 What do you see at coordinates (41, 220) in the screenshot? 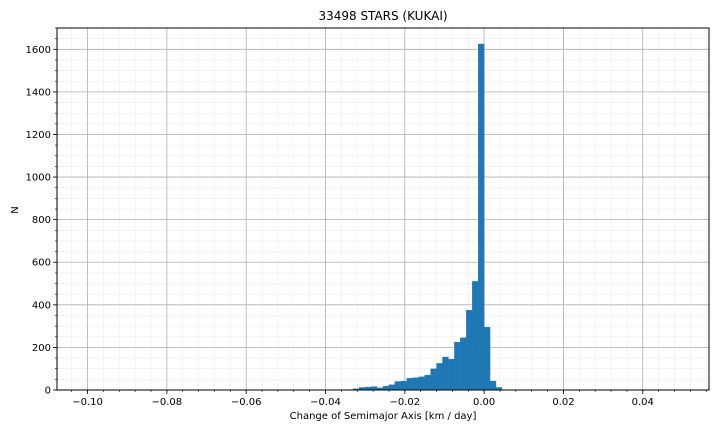
I see `y-tick-label: 800` at bounding box center [41, 220].